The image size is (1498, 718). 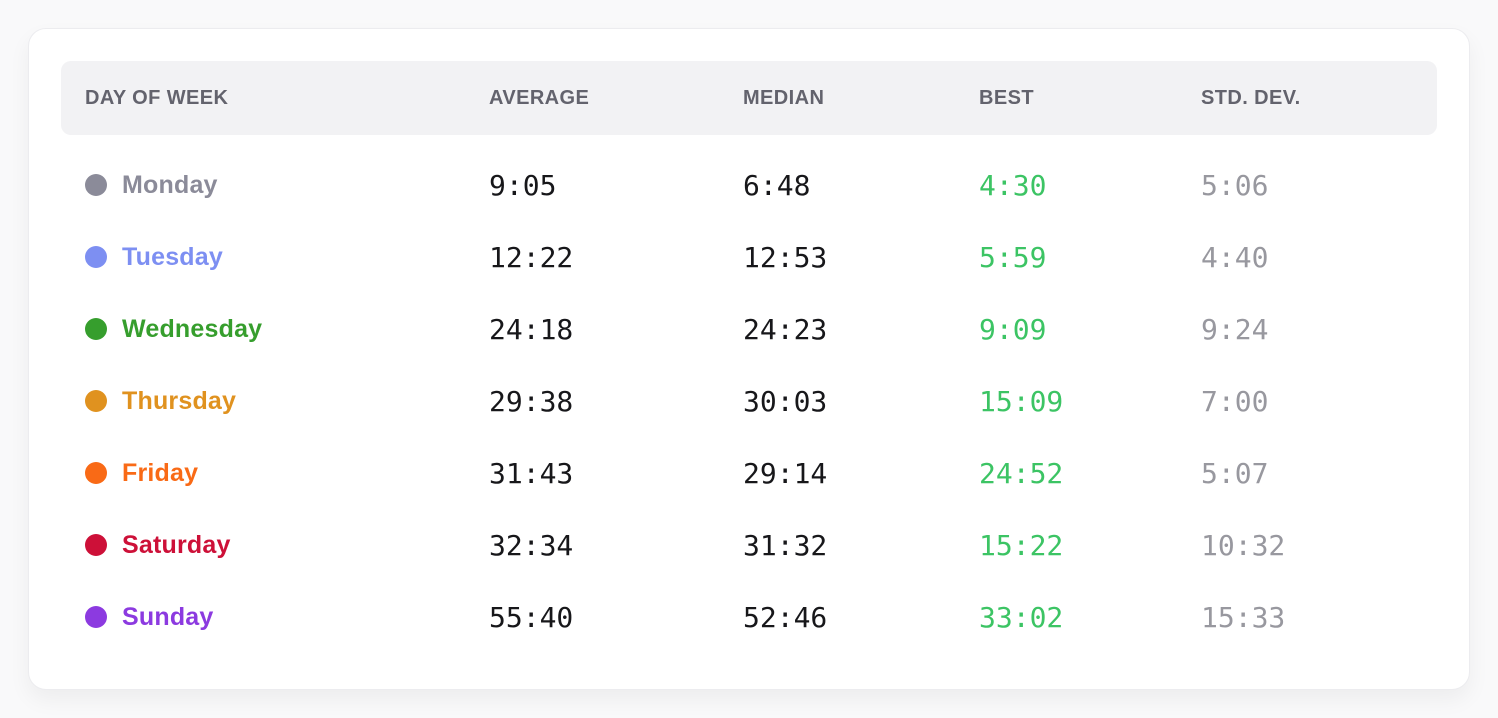 I want to click on median-value: 12:53, so click(x=785, y=257).